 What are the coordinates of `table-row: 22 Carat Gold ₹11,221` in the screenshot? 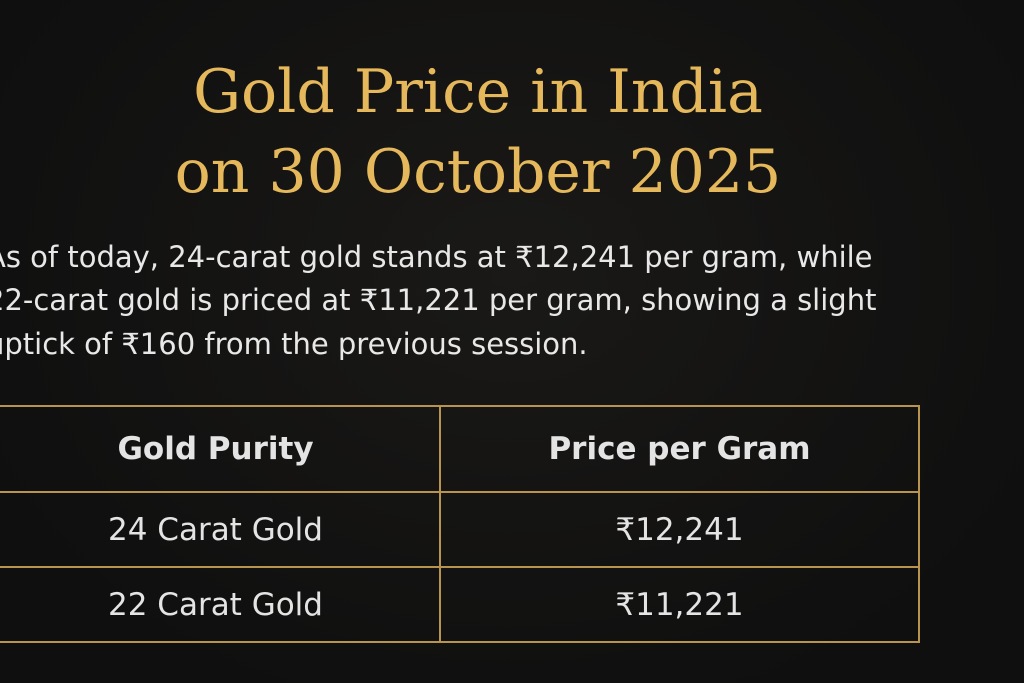 It's located at (460, 604).